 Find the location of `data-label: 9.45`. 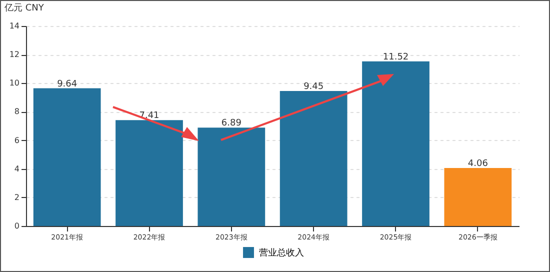

data-label: 9.45 is located at coordinates (314, 87).